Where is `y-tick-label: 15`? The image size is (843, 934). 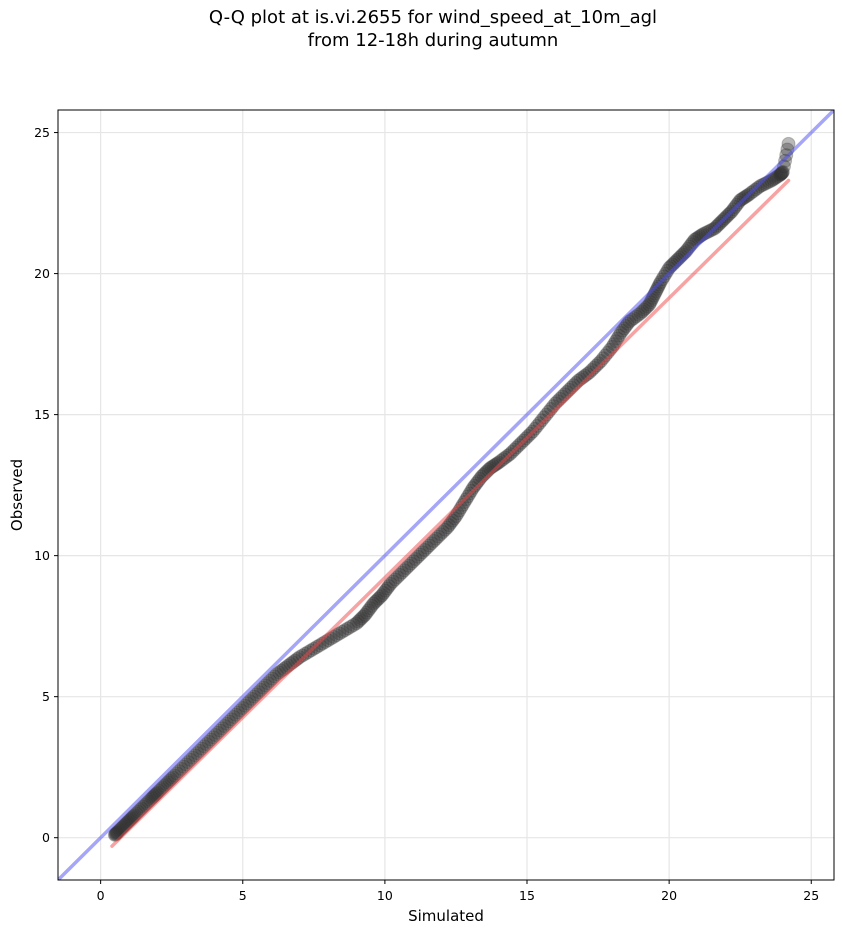 y-tick-label: 15 is located at coordinates (42, 414).